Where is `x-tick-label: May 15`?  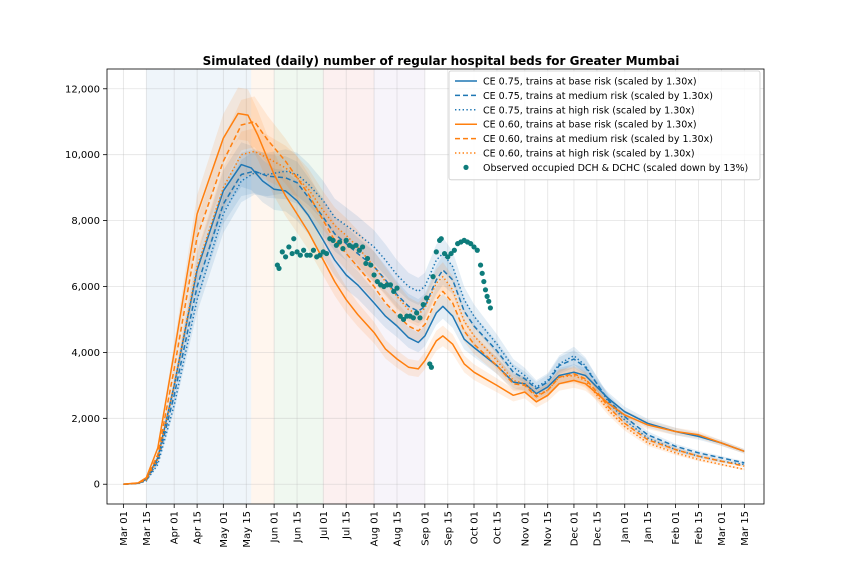 x-tick-label: May 15 is located at coordinates (247, 529).